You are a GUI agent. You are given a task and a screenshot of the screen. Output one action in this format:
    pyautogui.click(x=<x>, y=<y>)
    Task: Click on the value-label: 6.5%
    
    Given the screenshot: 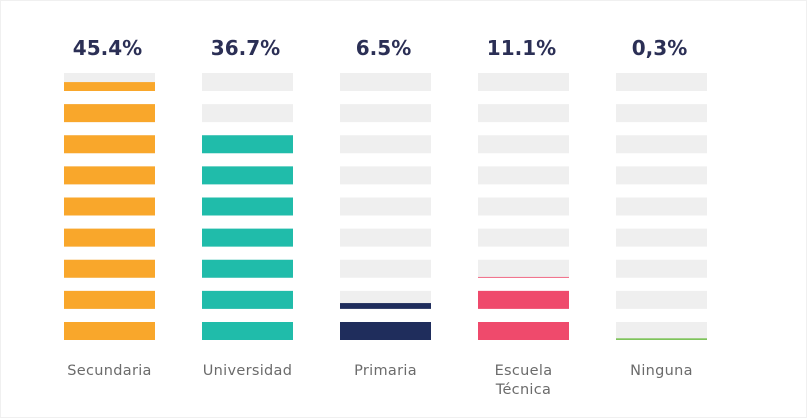 What is the action you would take?
    pyautogui.click(x=383, y=48)
    